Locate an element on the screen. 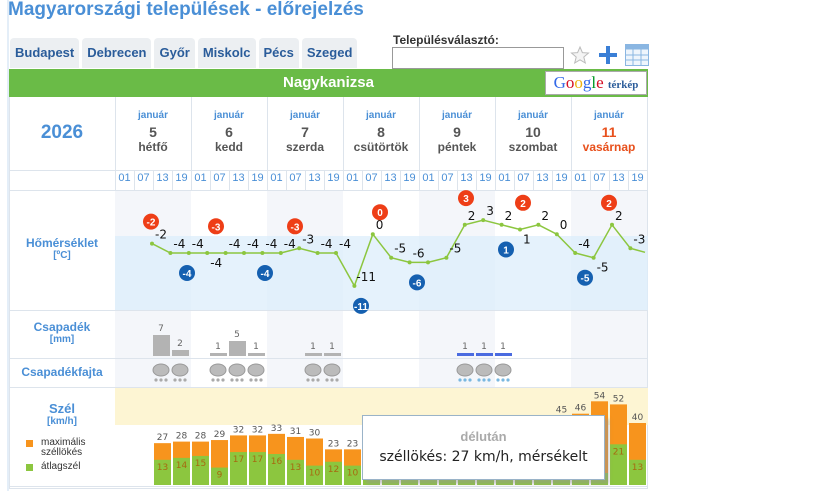 Image resolution: width=819 pixels, height=491 pixels. day-number: 8 is located at coordinates (381, 132).